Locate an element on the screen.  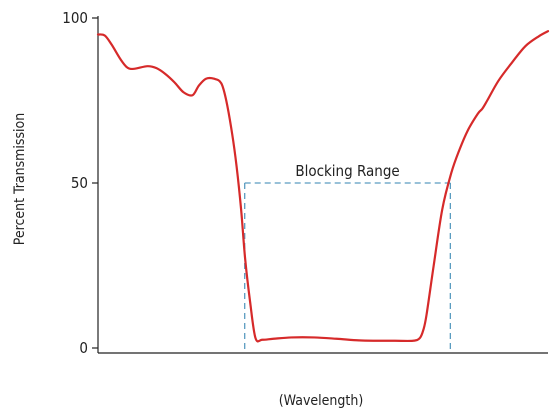
x-axis-title: (Wavelength) is located at coordinates (321, 401).